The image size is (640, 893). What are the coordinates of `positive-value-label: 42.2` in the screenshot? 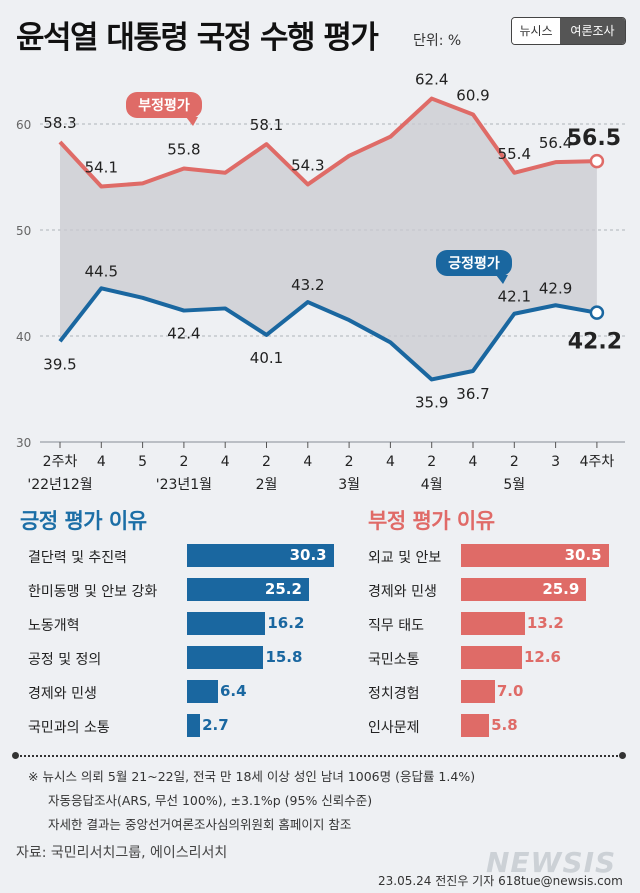 It's located at (595, 342).